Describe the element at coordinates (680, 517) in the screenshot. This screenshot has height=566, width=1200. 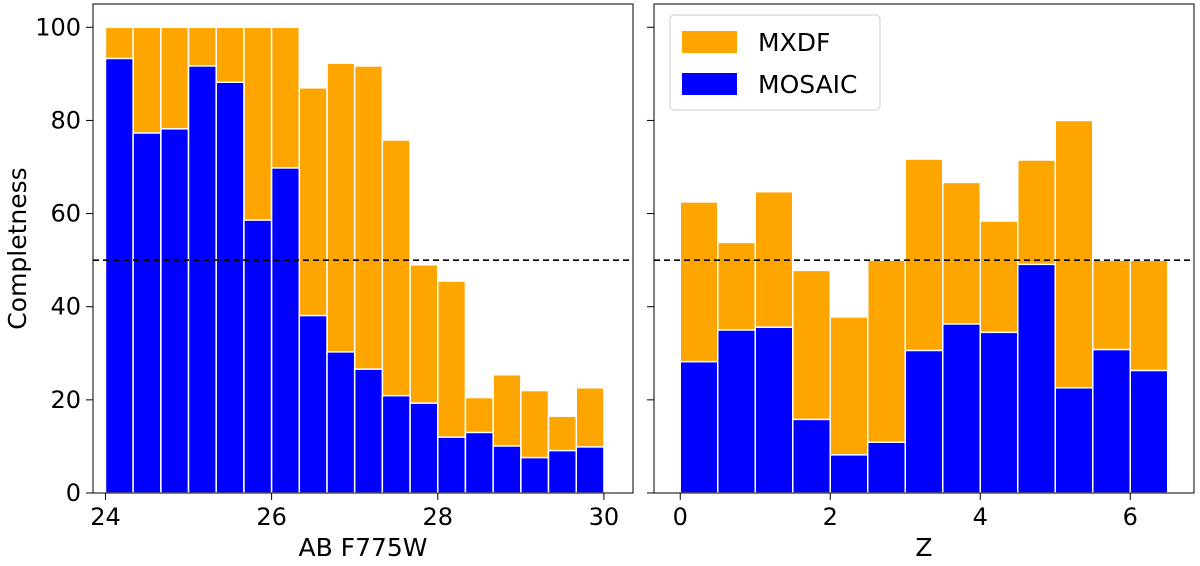
I see `x-tick-label: 0` at that location.